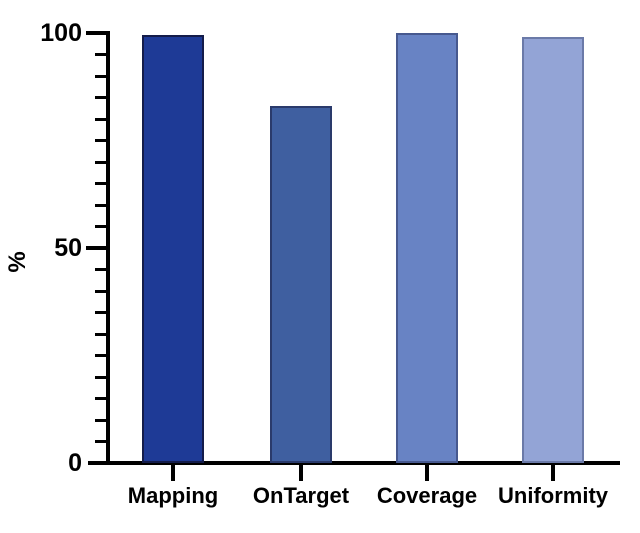  I want to click on y-tick-label: 100, so click(61, 32).